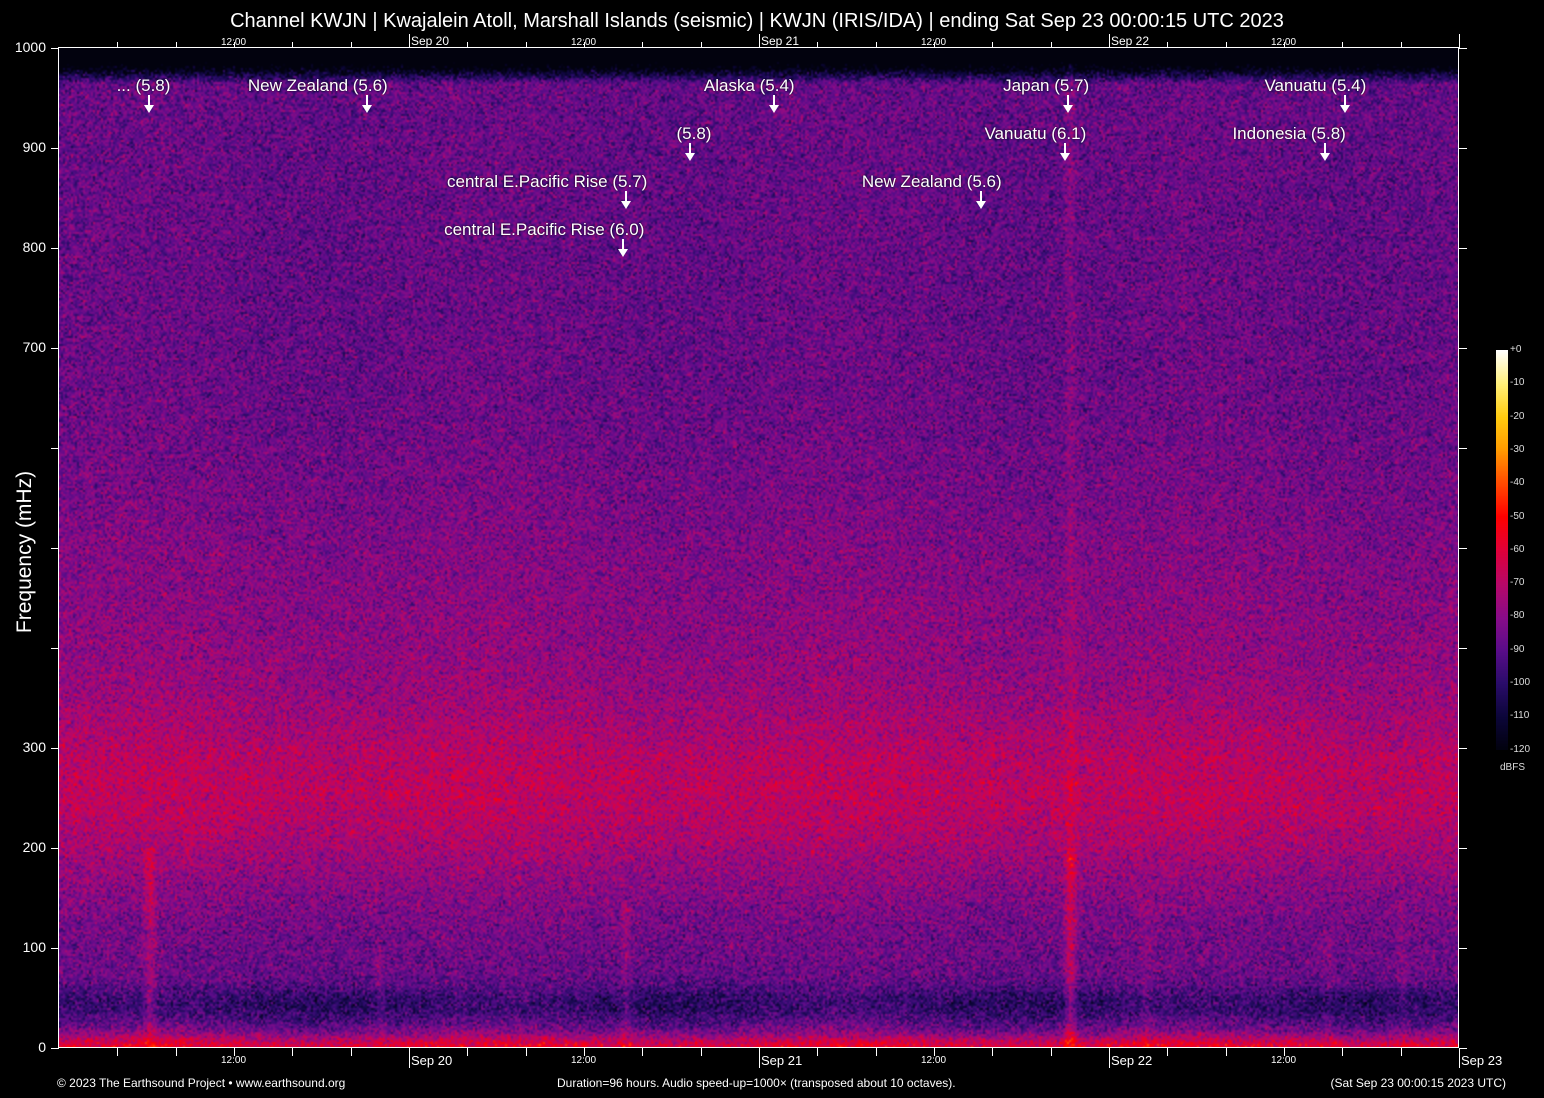 This screenshot has height=1098, width=1544. Describe the element at coordinates (26, 947) in the screenshot. I see `y-tick-label: 100` at that location.